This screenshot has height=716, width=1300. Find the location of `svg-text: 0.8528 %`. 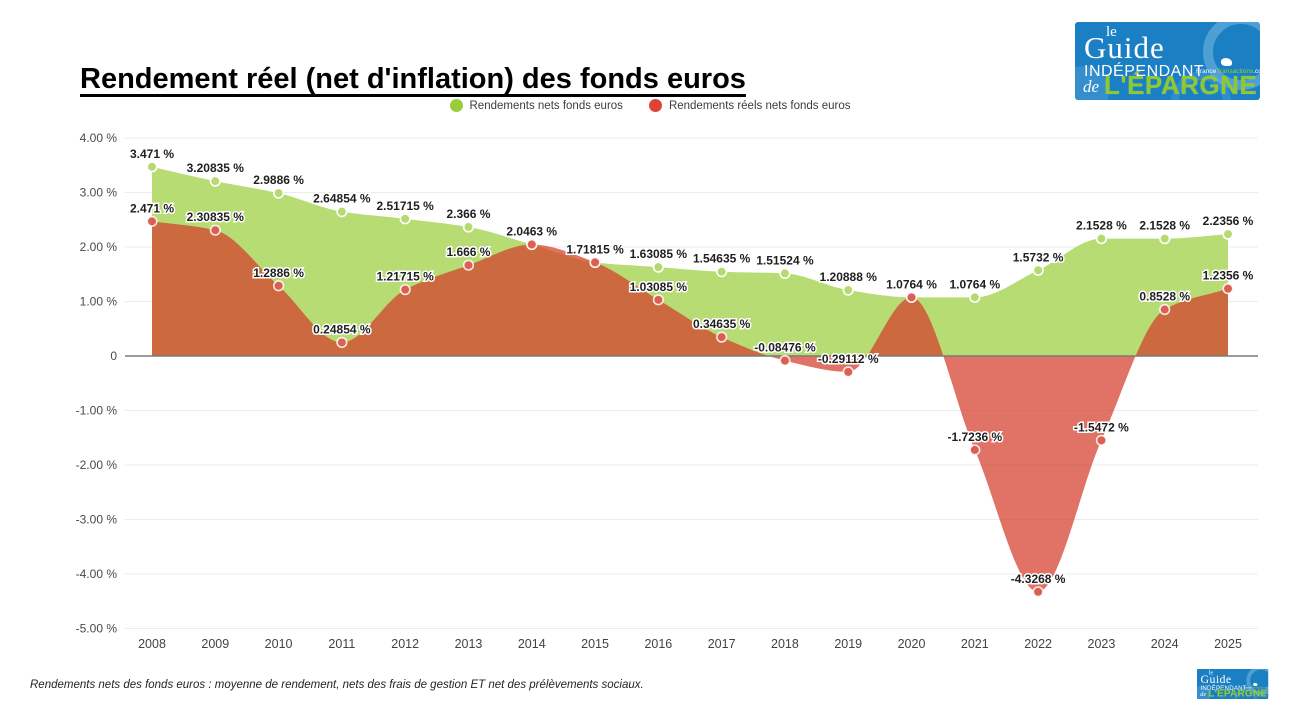

svg-text: 0.8528 % is located at coordinates (1164, 297).